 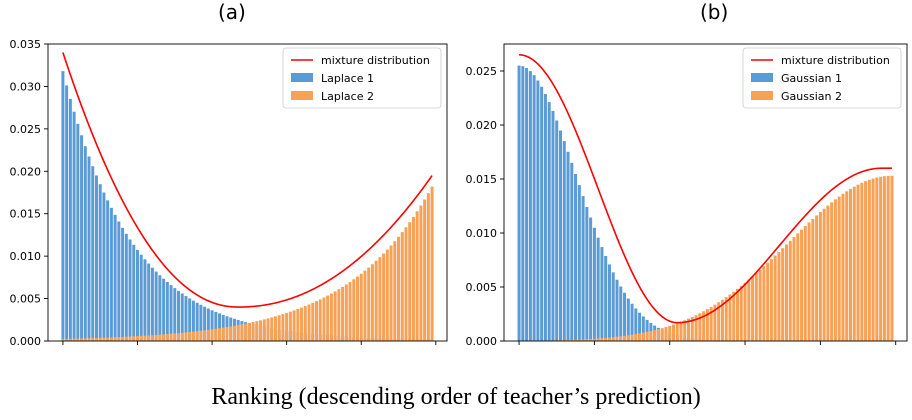 I want to click on y-tick-label: 0.020, so click(x=26, y=171).